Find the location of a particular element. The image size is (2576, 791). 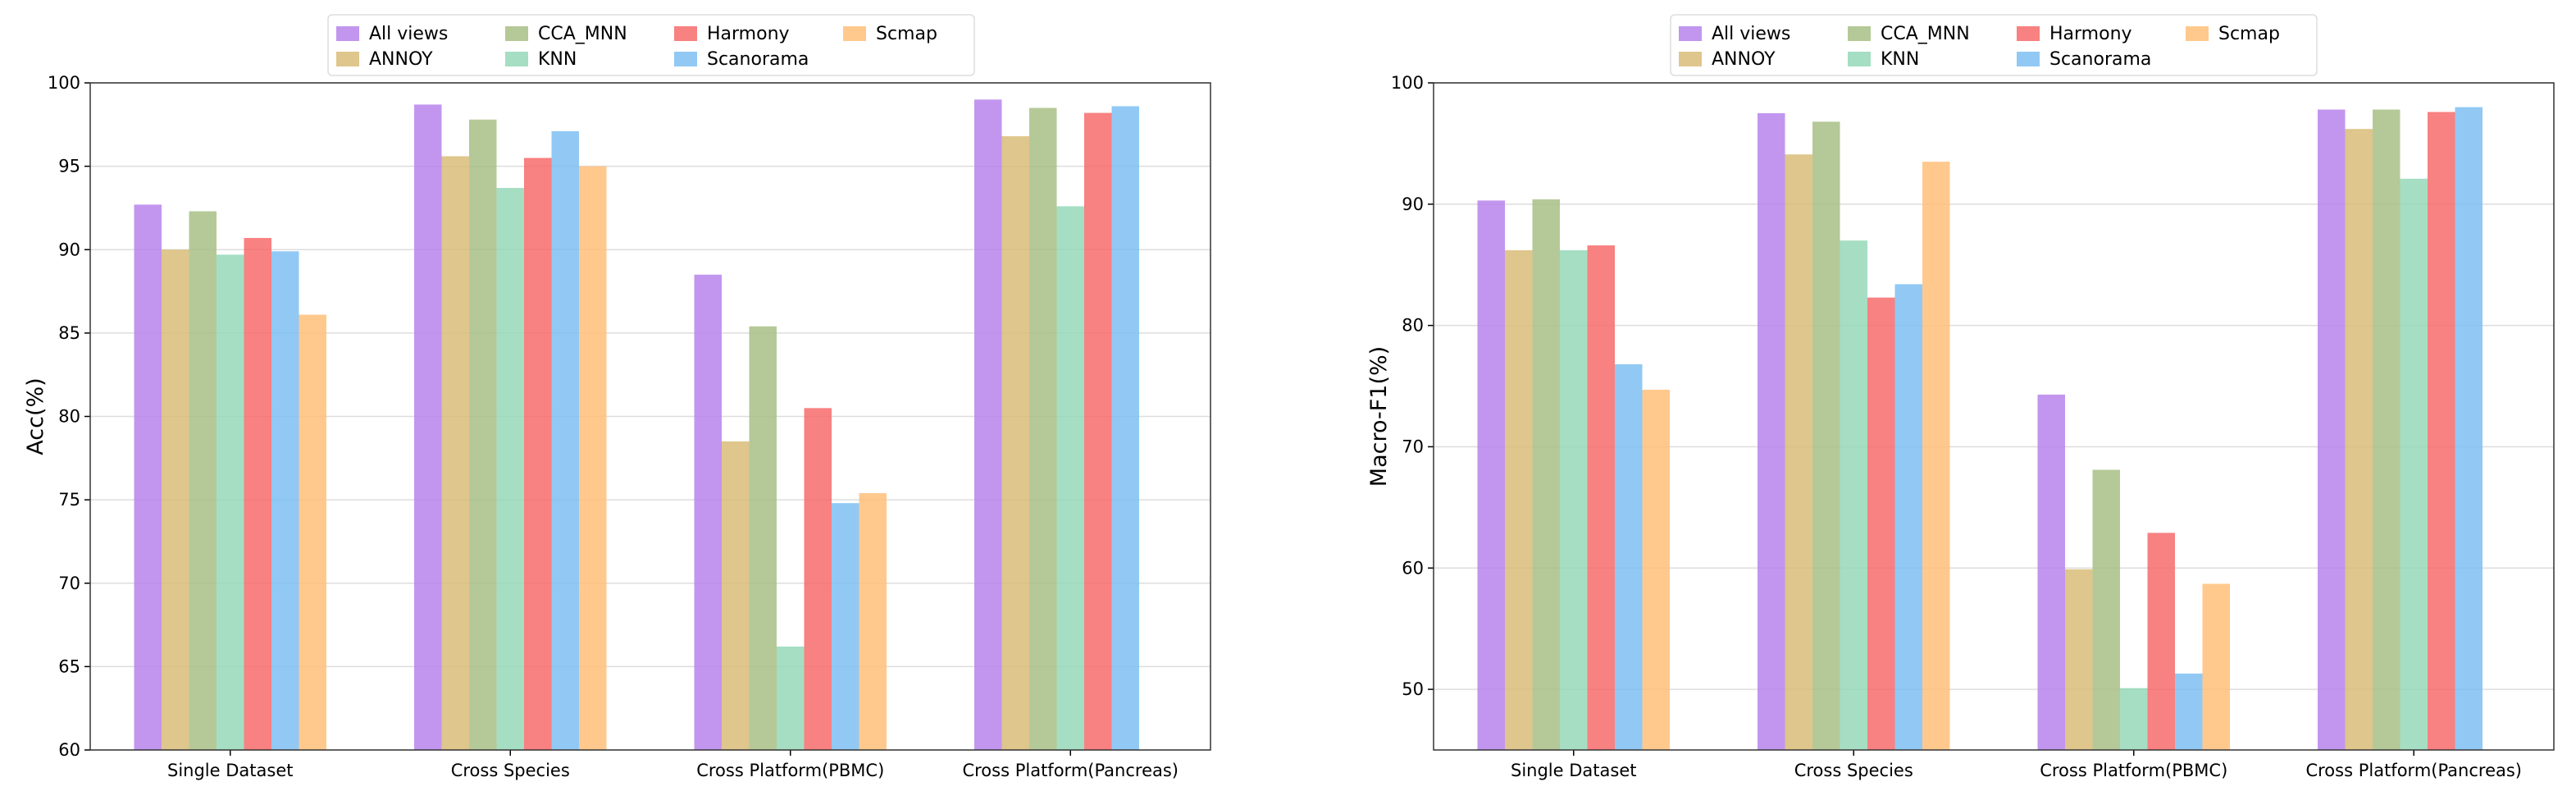

y-axis-label: Macro-F1(%) is located at coordinates (1379, 416).